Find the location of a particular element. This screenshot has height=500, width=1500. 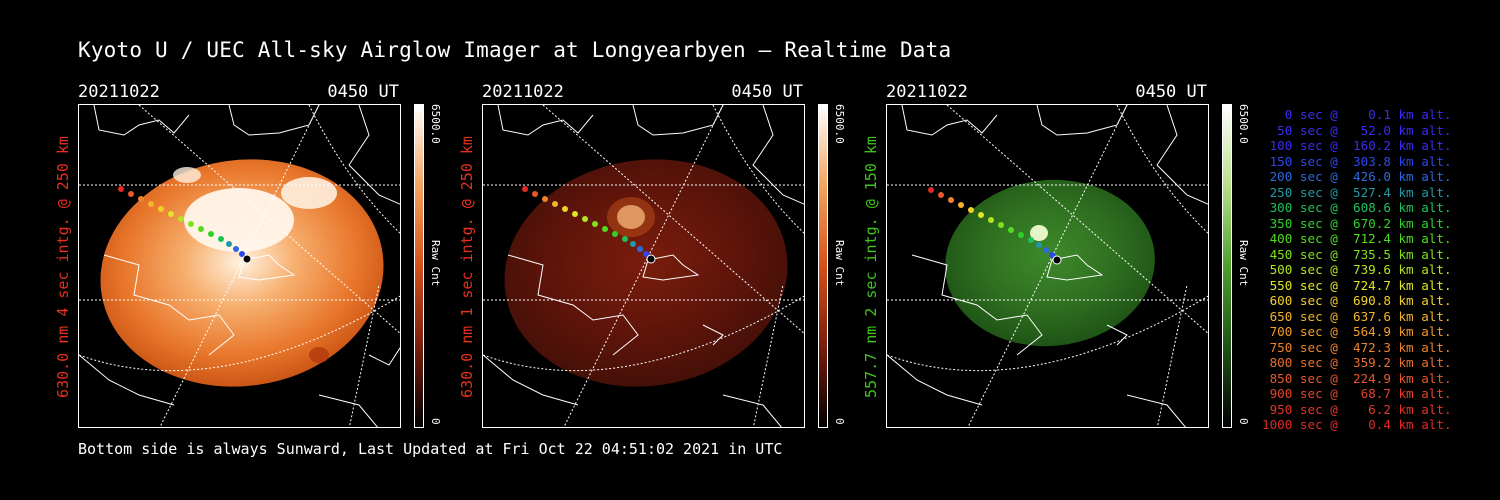

trajectory-entry: 500 sec @ 739.6 km alt. is located at coordinates (1357, 269).